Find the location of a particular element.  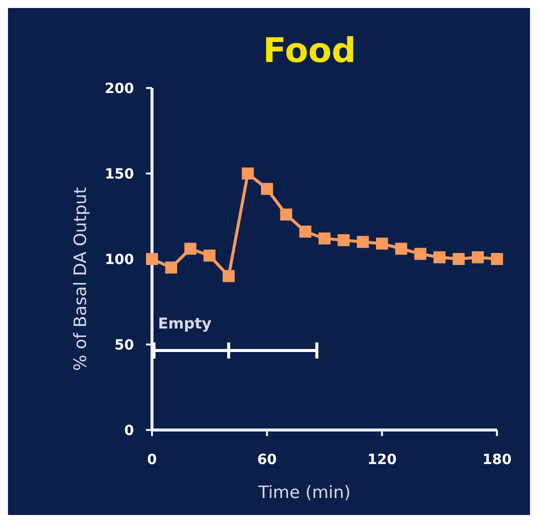

y-tick-label: 100 is located at coordinates (119, 260).